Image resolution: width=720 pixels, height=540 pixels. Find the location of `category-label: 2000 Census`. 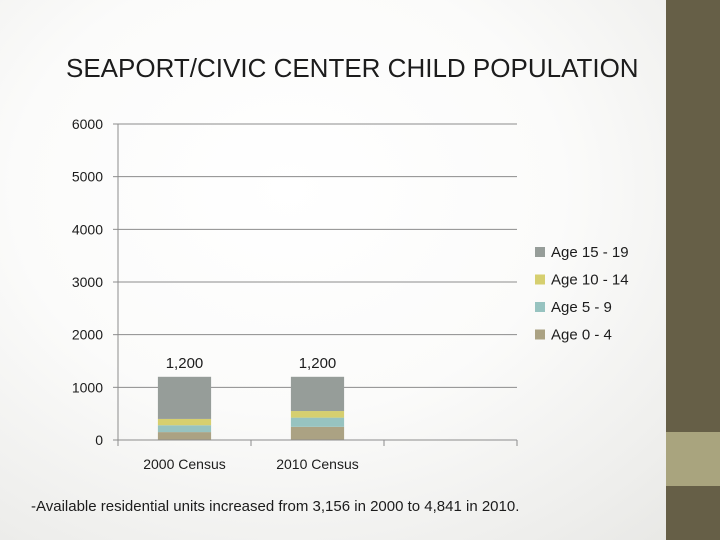

category-label: 2000 Census is located at coordinates (184, 464).